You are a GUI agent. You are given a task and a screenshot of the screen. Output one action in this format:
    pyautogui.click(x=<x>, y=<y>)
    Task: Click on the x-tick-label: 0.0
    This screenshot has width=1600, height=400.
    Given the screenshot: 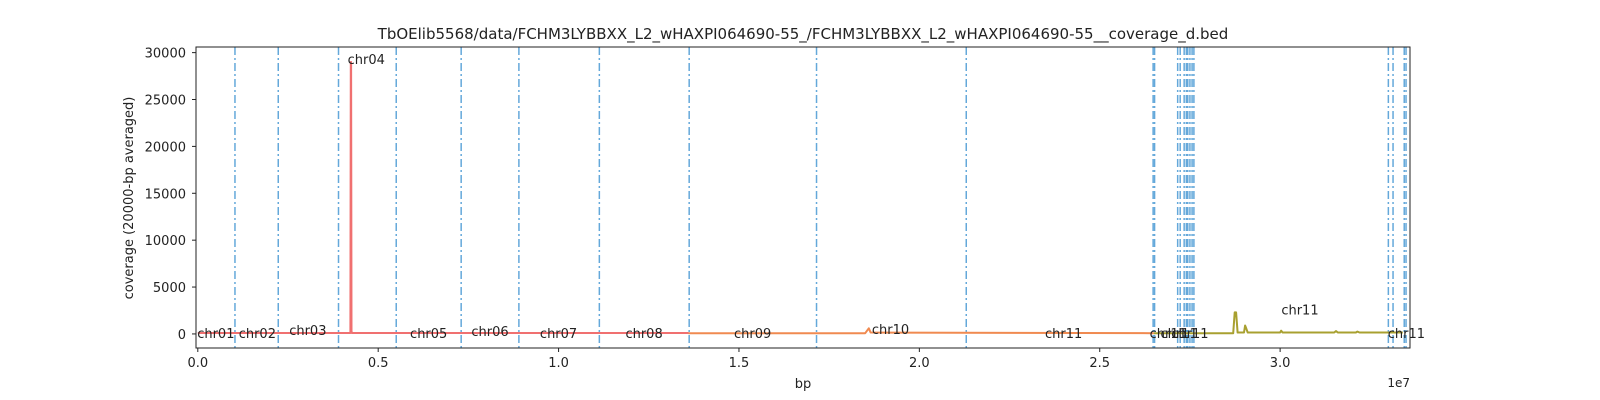 What is the action you would take?
    pyautogui.click(x=197, y=363)
    